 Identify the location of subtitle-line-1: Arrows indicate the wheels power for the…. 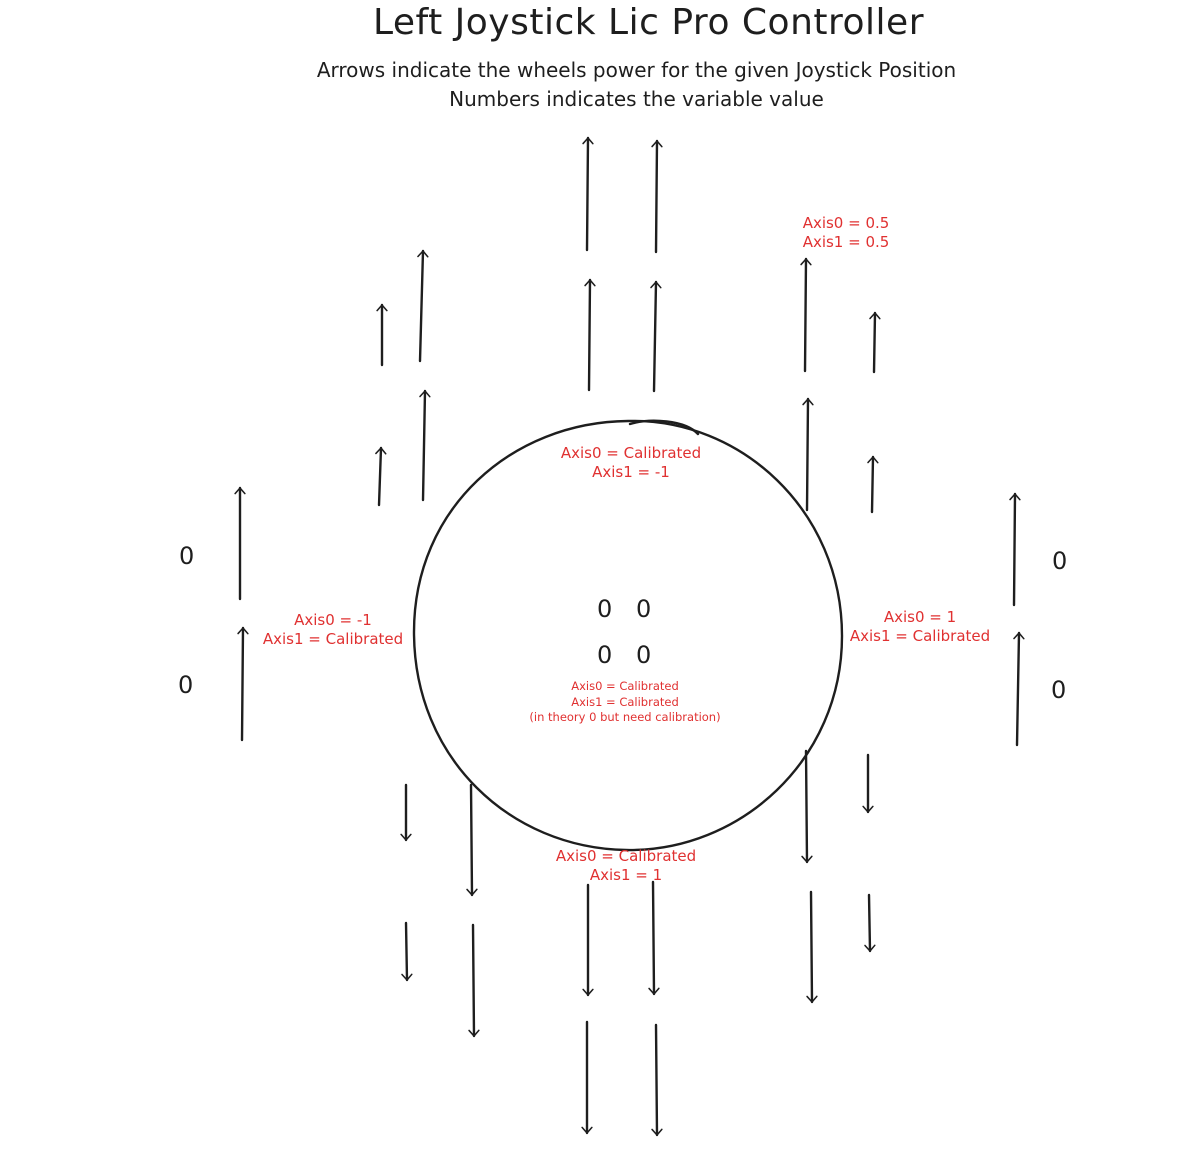
(636, 70).